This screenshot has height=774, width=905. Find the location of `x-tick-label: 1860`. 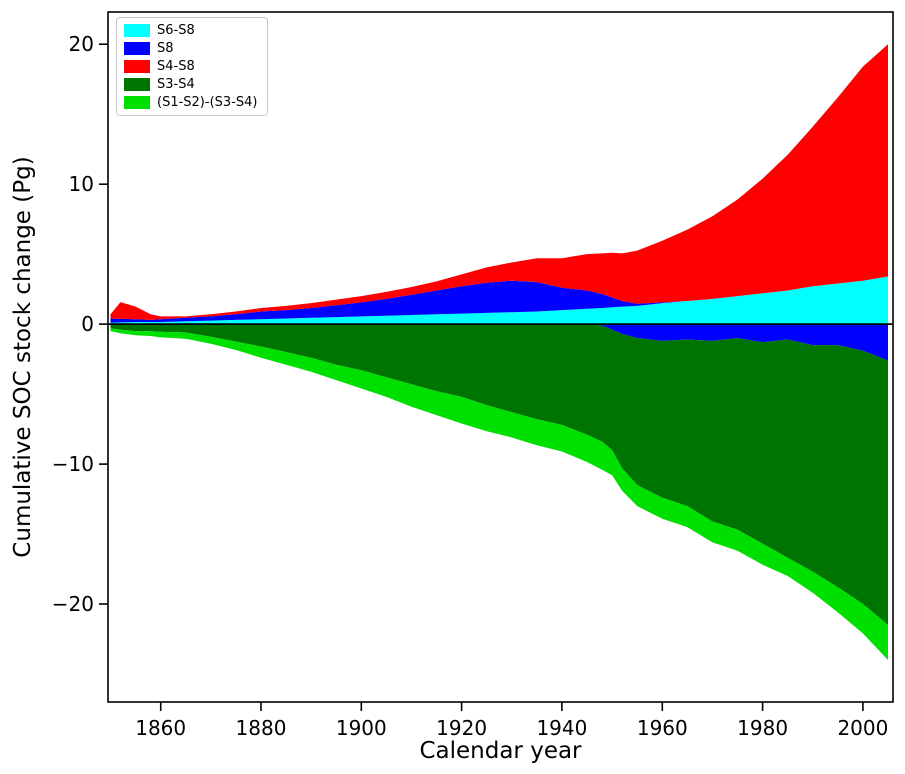

x-tick-label: 1860 is located at coordinates (160, 728).